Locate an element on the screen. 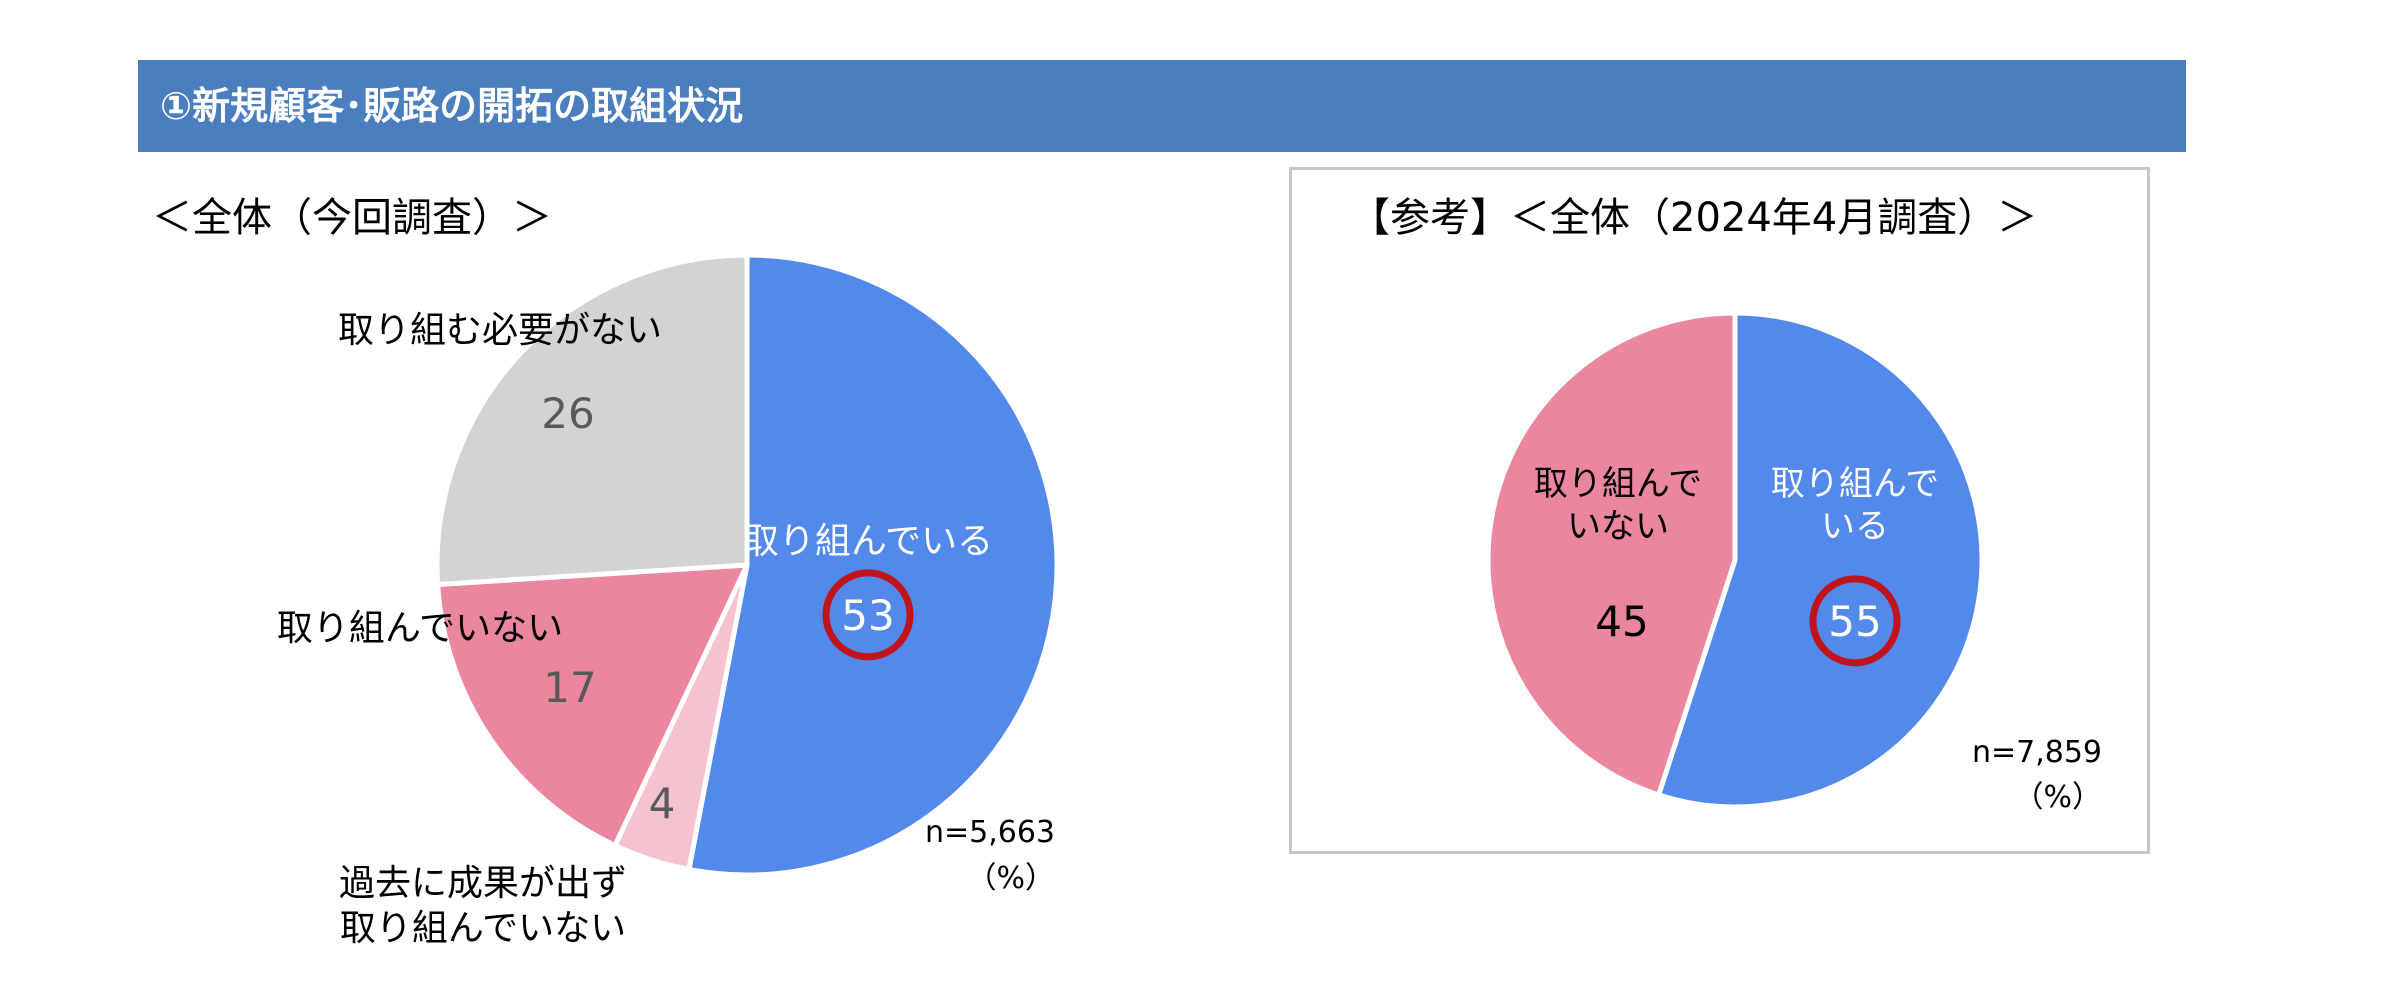 Image resolution: width=2392 pixels, height=1000 pixels. slice-value-取り組んでいる: 53 is located at coordinates (867, 615).